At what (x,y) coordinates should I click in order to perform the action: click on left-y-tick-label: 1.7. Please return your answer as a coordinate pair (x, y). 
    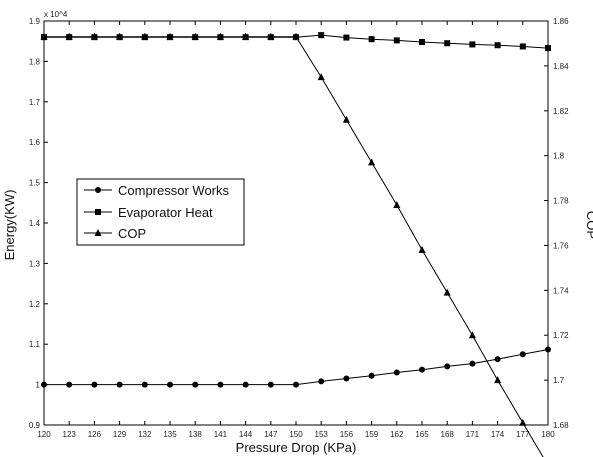
    Looking at the image, I should click on (35, 102).